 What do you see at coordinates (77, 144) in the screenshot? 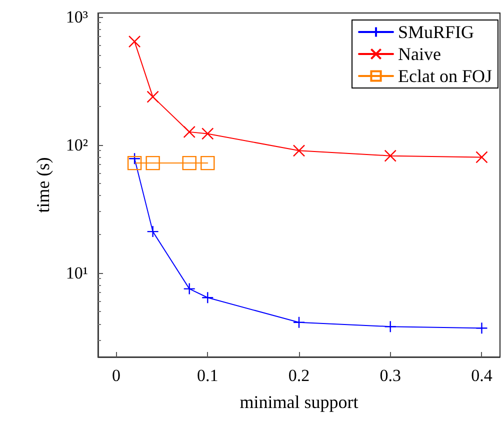
I see `y-tick-label: 10²` at bounding box center [77, 144].